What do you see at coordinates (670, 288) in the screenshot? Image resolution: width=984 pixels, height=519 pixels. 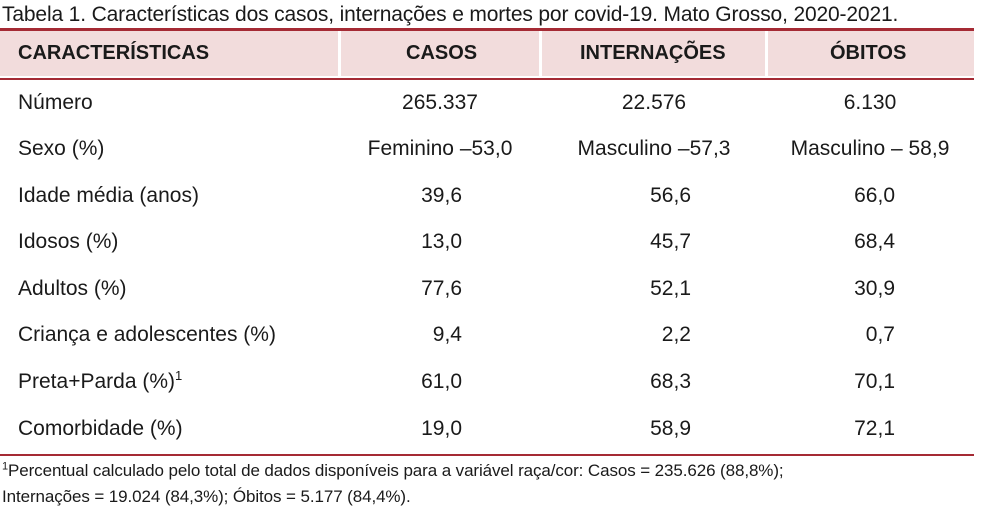 I see `cell-internacoes: 52,1` at bounding box center [670, 288].